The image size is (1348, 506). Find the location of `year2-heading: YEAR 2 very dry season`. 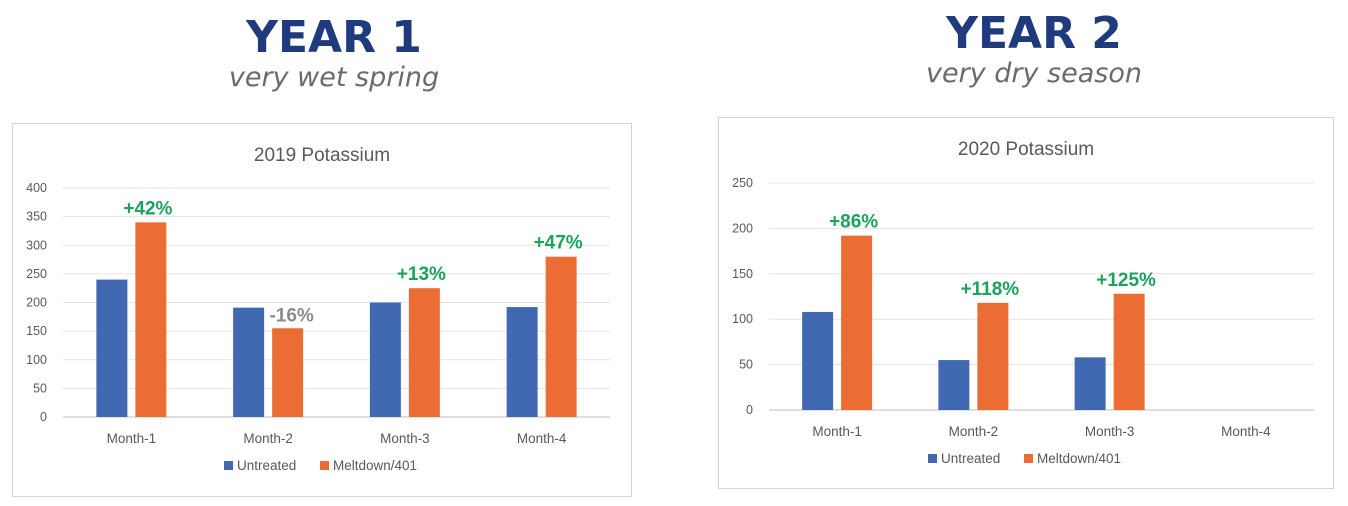

year2-heading: YEAR 2 very dry season is located at coordinates (1034, 50).